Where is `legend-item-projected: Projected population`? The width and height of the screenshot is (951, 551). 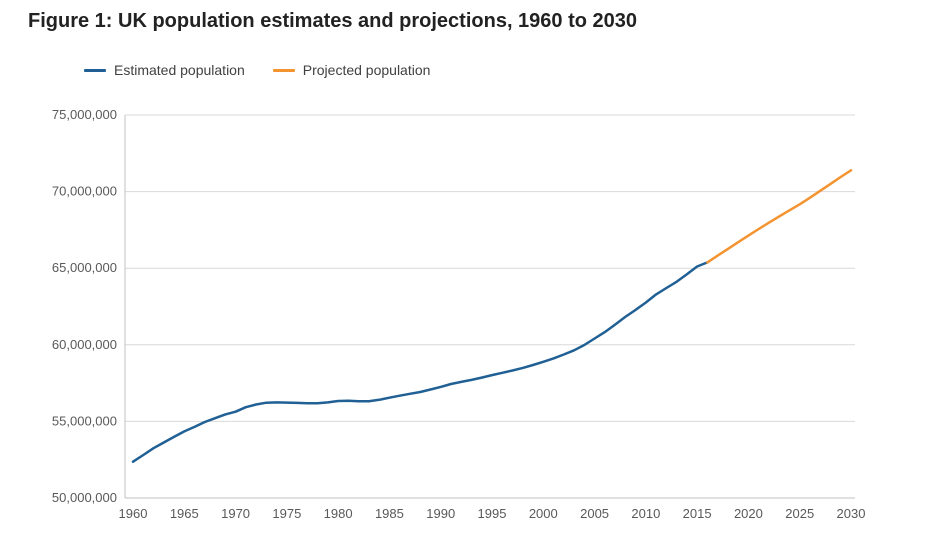
legend-item-projected: Projected population is located at coordinates (351, 70).